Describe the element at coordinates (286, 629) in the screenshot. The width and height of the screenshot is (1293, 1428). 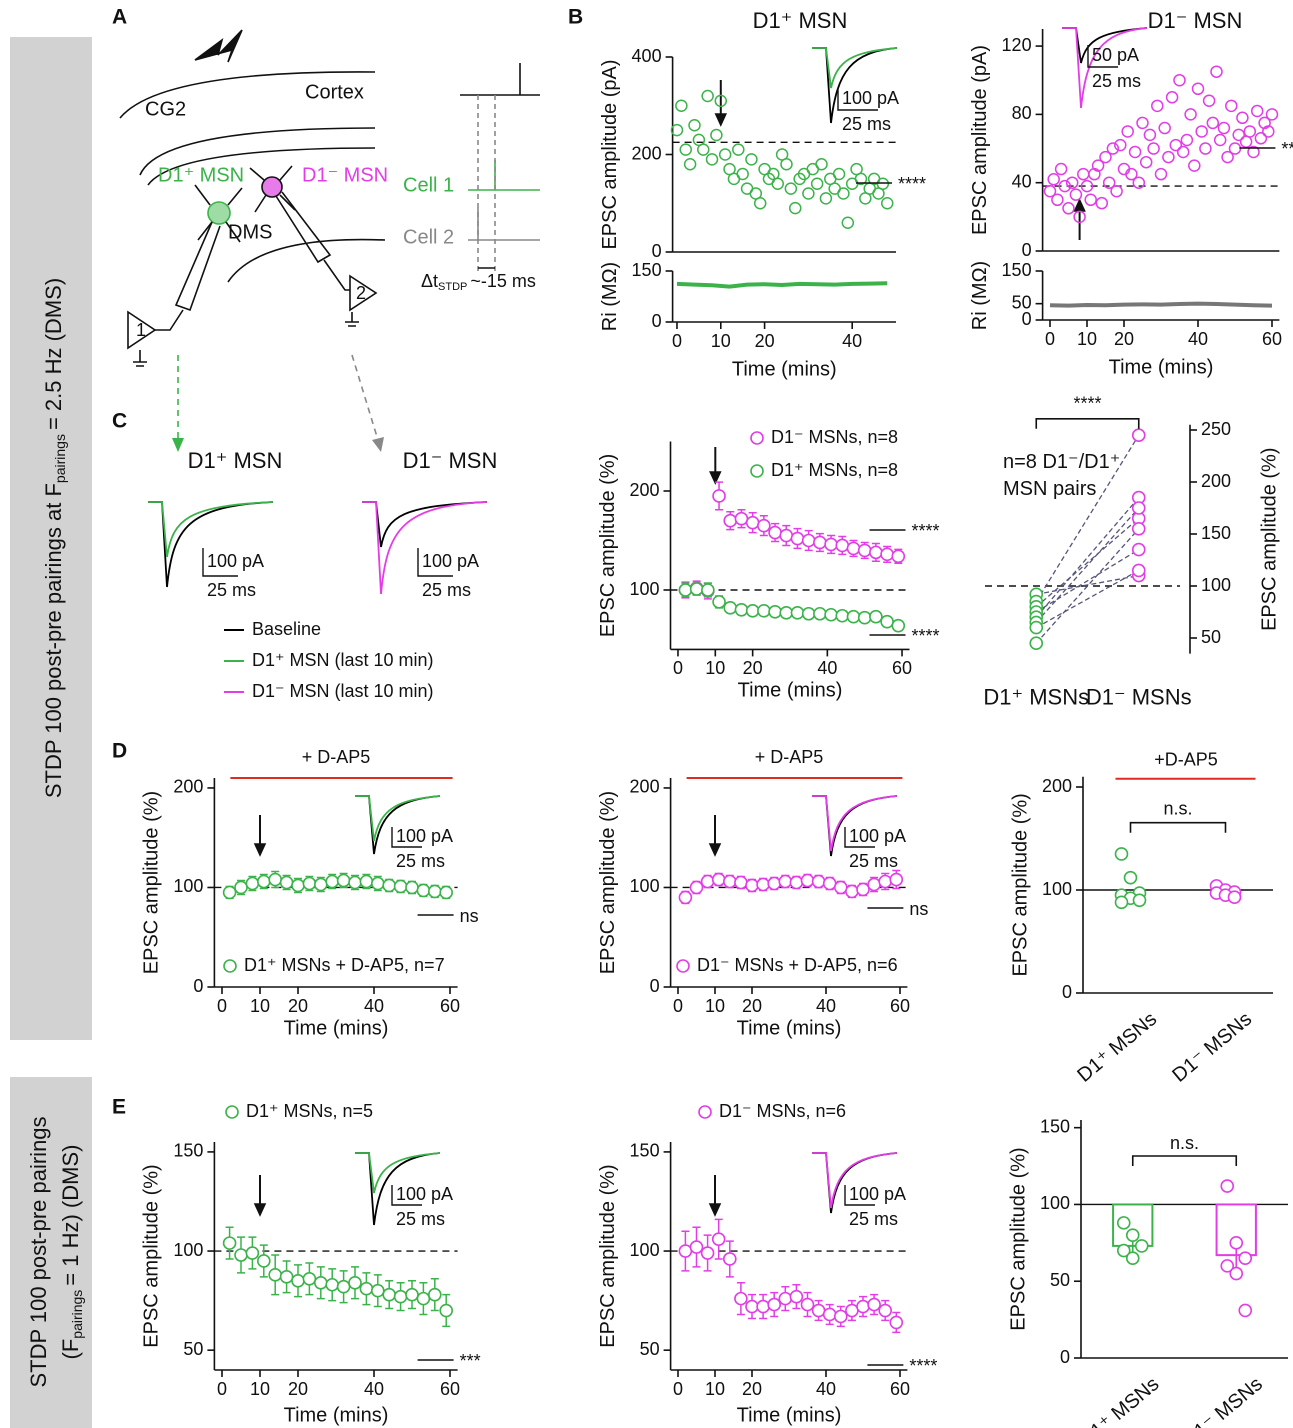
I see `legend-label: Baseline` at that location.